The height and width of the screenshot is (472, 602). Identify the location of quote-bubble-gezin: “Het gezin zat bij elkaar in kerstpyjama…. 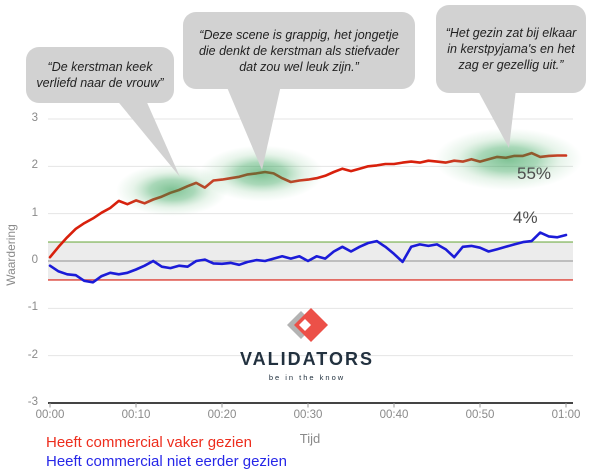
(511, 49).